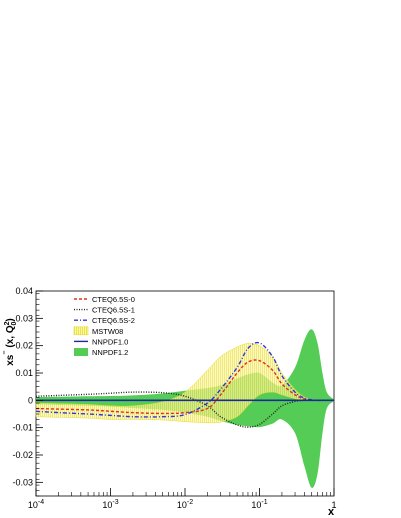  What do you see at coordinates (113, 299) in the screenshot?
I see `legend-label-cteq6-5s-0: CTEQ6.5S-0` at bounding box center [113, 299].